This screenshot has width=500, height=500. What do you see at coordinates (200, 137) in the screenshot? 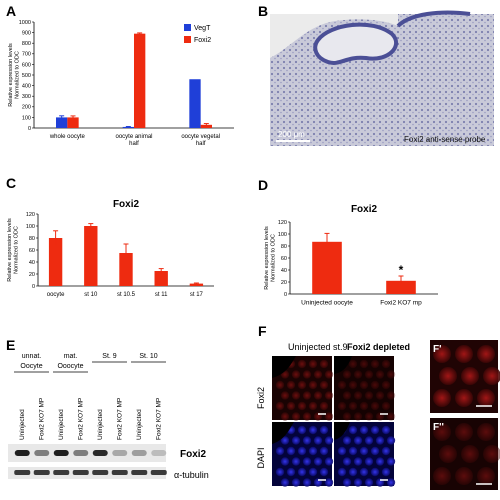
I see `x-tick-label: oocyte vegetal` at bounding box center [200, 137].